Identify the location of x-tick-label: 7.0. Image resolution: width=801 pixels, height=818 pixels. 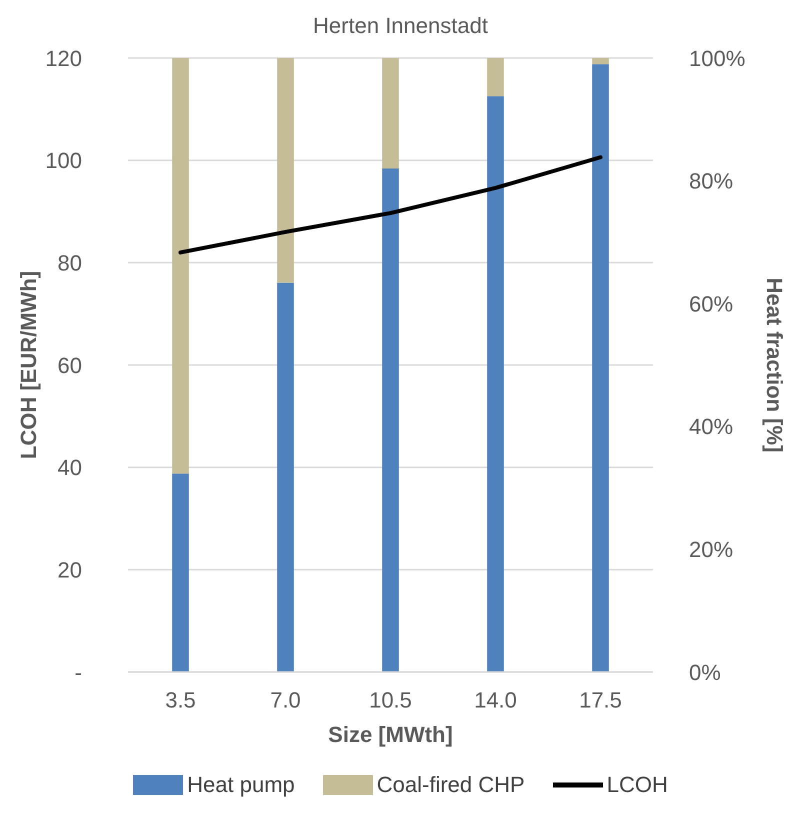
(285, 700).